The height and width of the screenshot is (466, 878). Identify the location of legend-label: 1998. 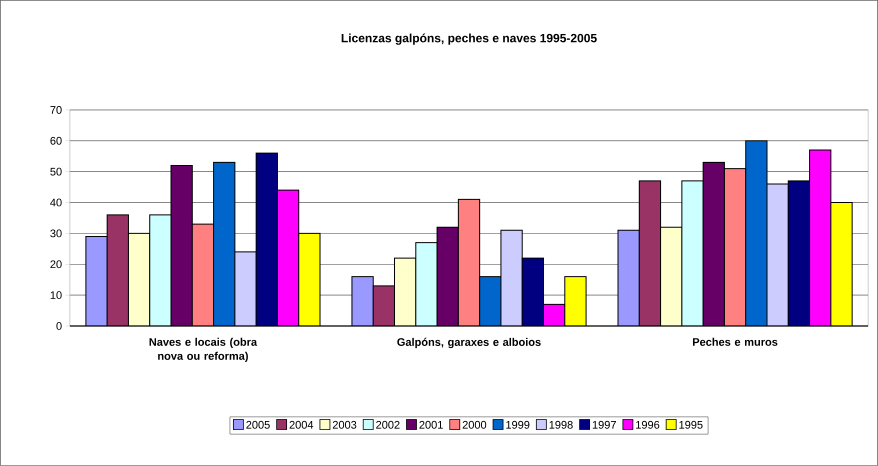
(561, 424).